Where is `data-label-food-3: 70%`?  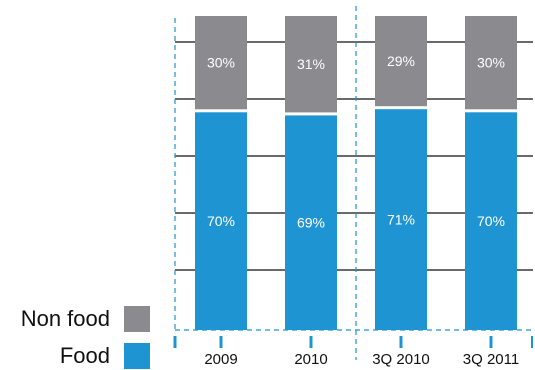 data-label-food-3: 70% is located at coordinates (491, 221).